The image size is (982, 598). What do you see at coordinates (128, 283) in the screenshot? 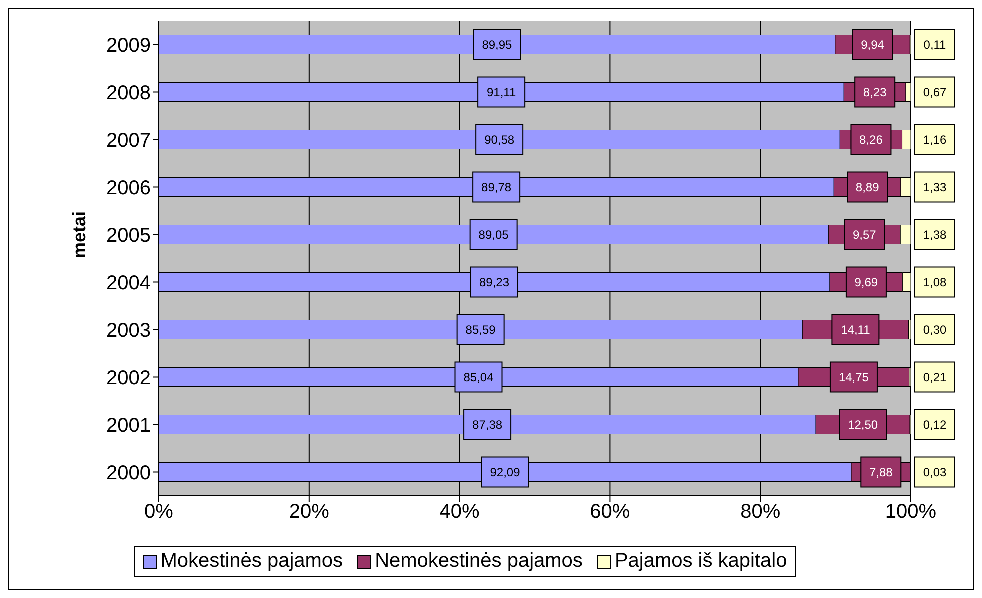
I see `y-tick-label: 2004` at bounding box center [128, 283].